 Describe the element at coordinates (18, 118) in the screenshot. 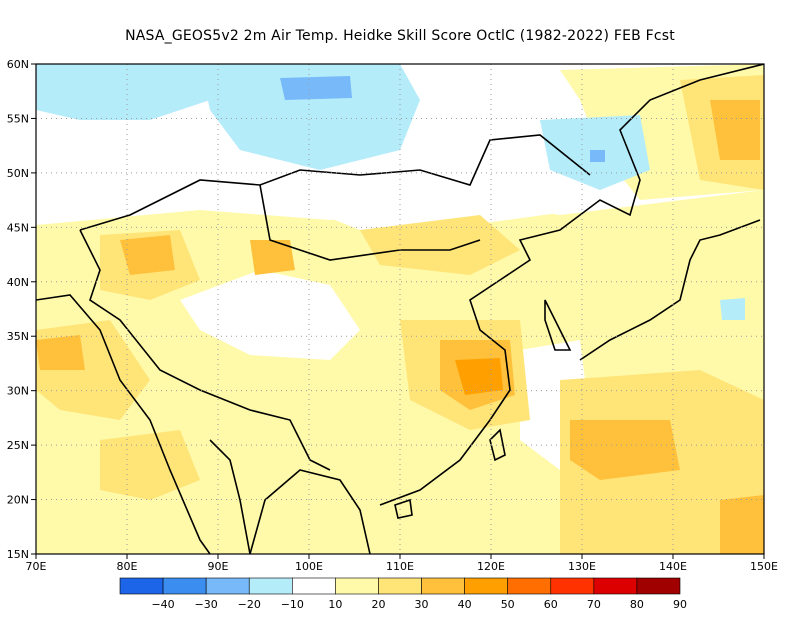

I see `lat-tick-label: 55N` at that location.